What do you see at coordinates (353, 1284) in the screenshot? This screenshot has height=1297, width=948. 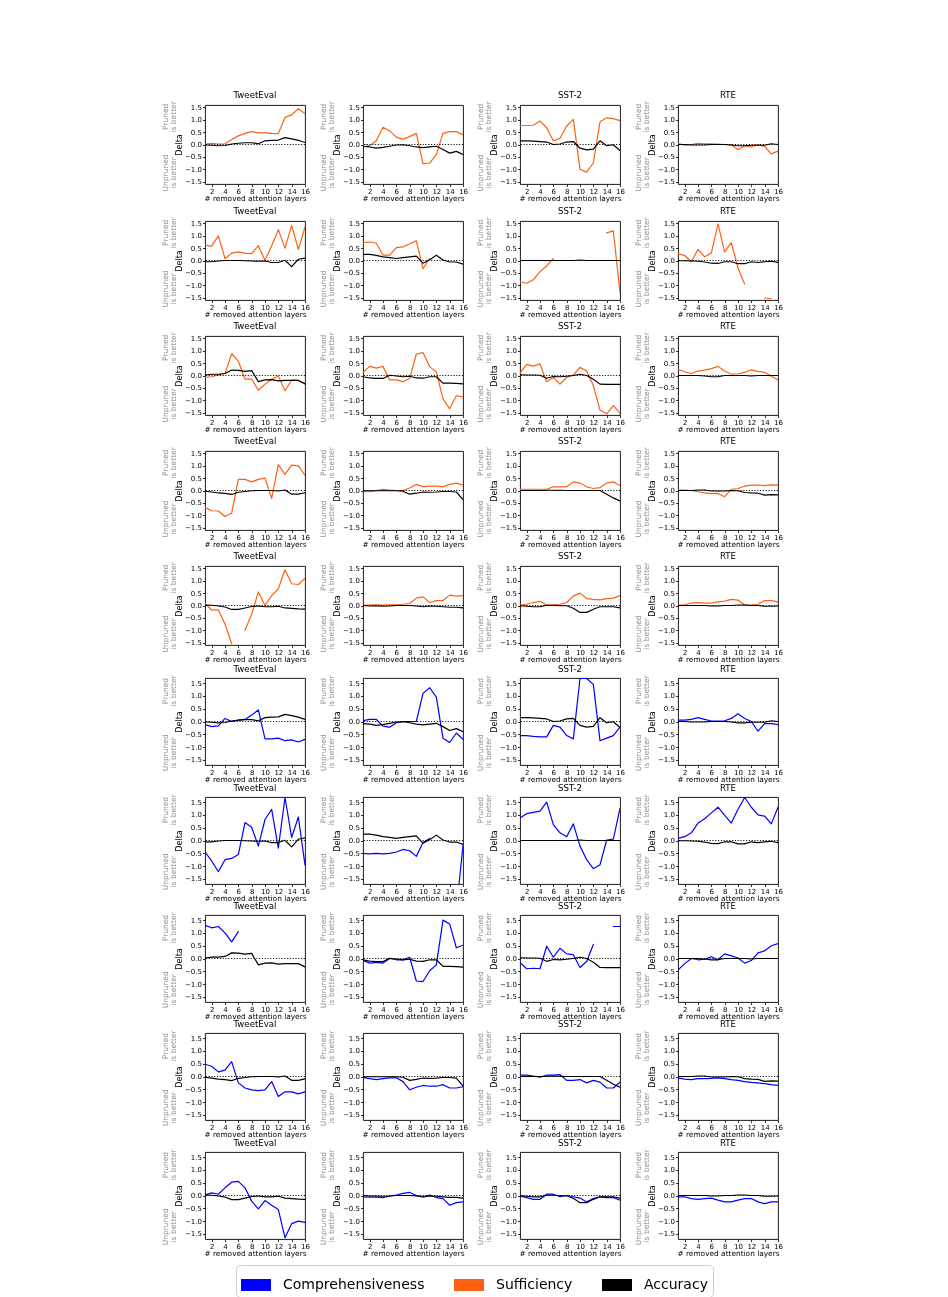 I see `legend-label: Comprehensiveness` at bounding box center [353, 1284].